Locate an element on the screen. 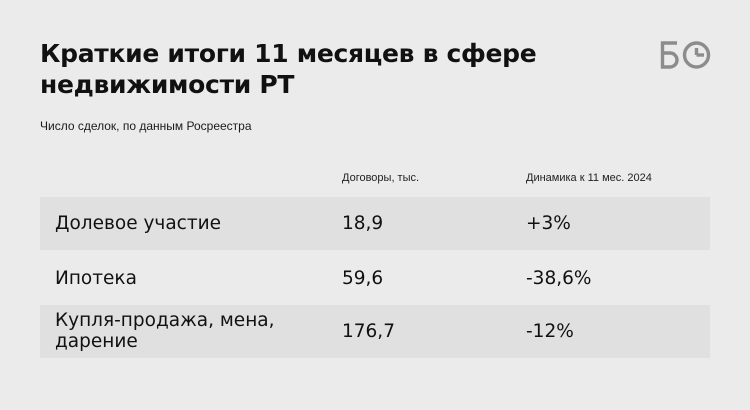 Image resolution: width=750 pixels, height=410 pixels. bo-logo-icon is located at coordinates (685, 55).